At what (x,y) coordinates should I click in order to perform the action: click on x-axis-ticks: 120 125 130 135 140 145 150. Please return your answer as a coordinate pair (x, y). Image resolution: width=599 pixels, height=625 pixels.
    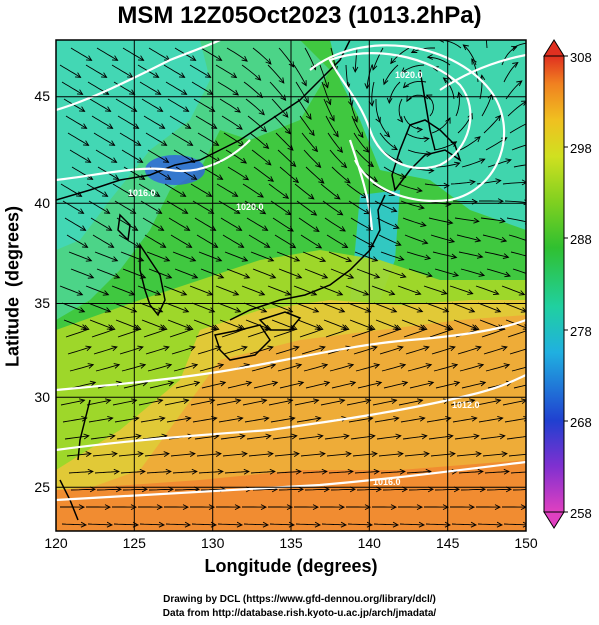
    Looking at the image, I should click on (291, 543).